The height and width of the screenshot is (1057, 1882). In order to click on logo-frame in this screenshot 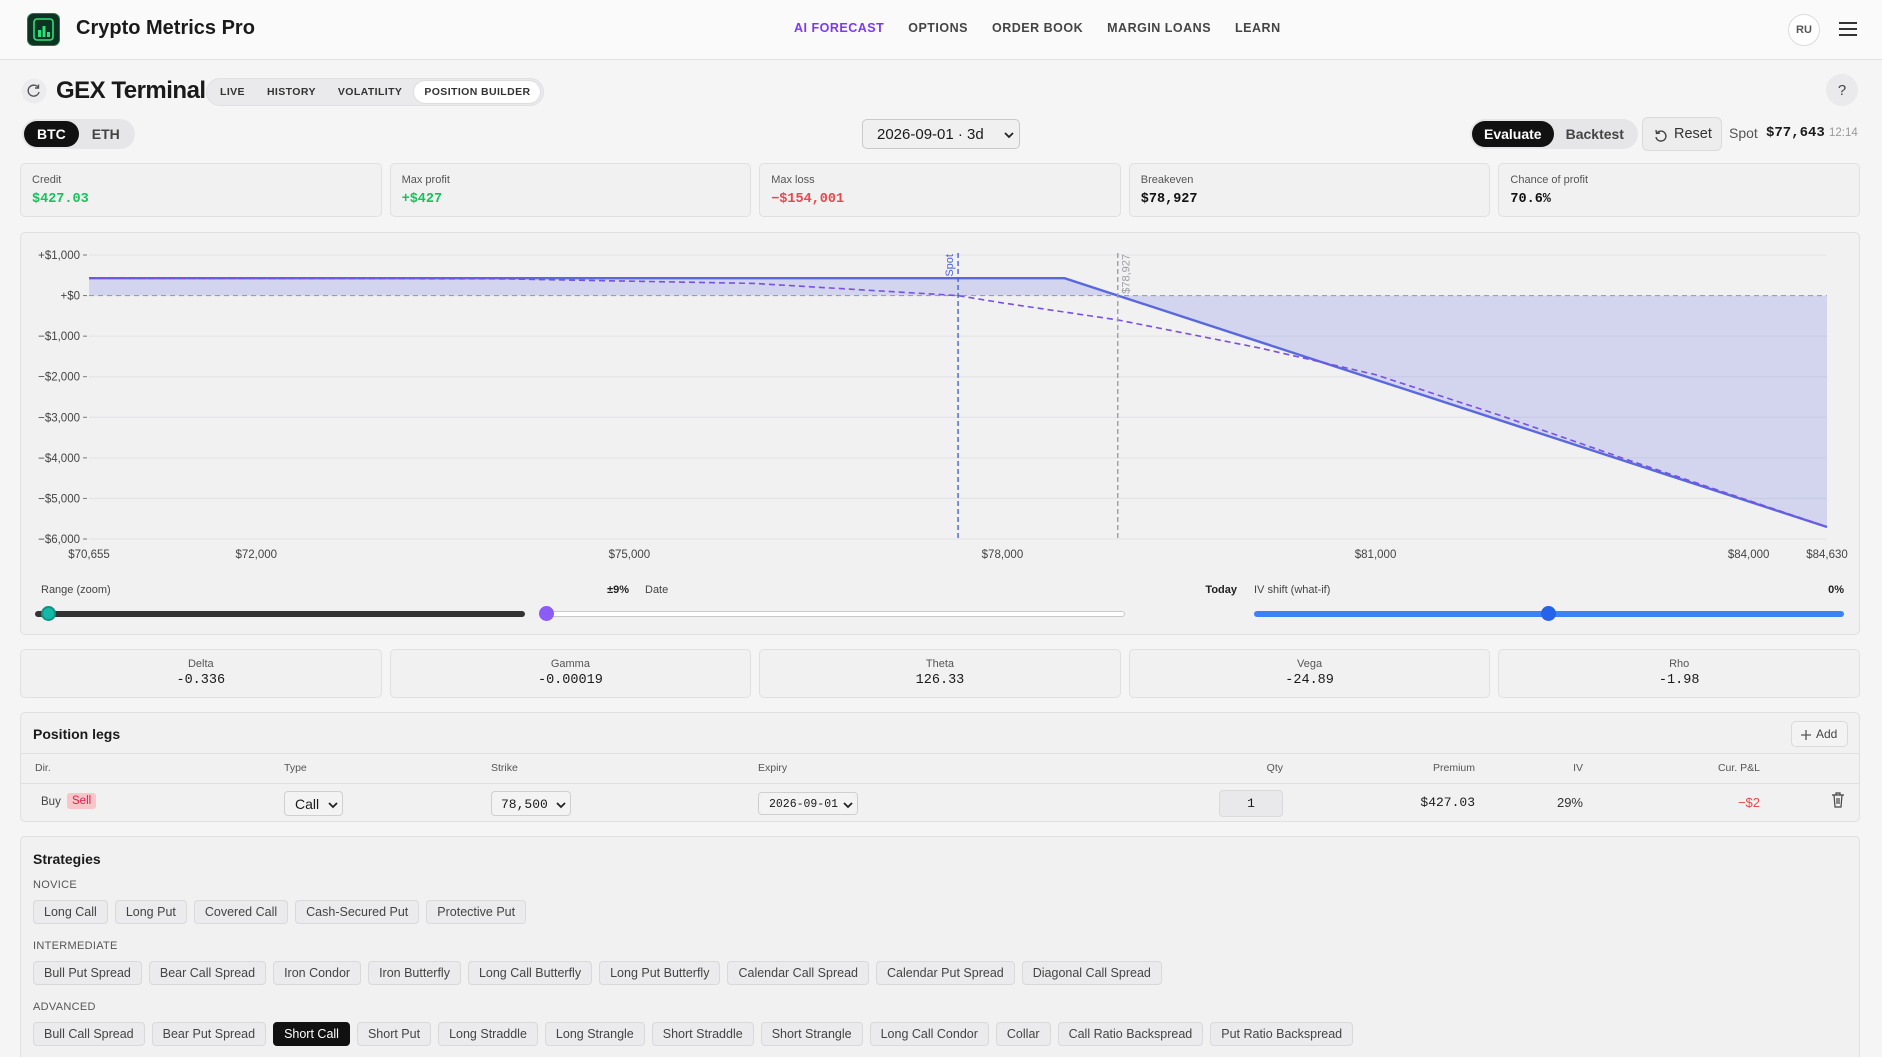, I will do `click(43, 29)`.